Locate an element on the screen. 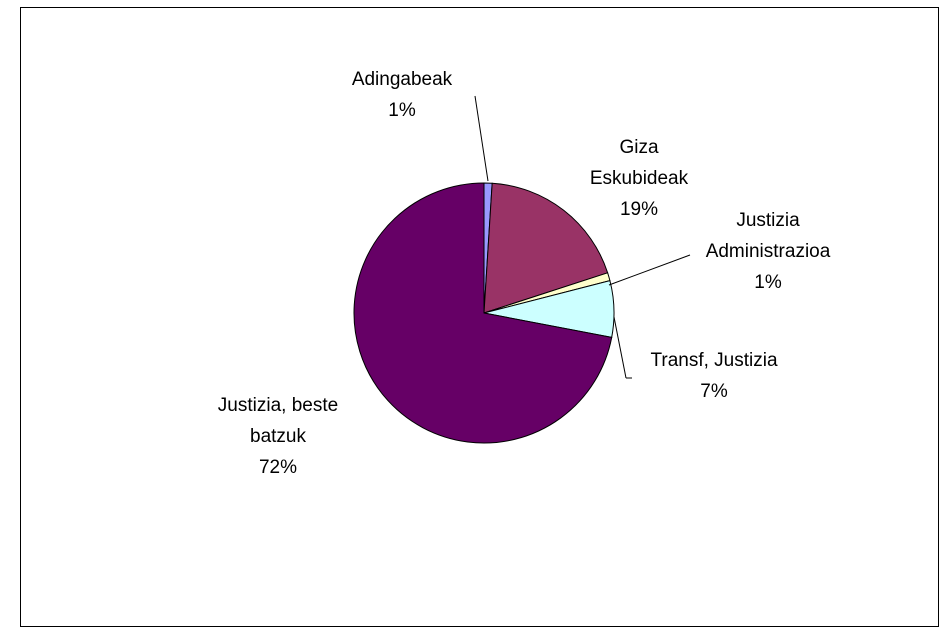  data-label-name-line: Adingabeak is located at coordinates (402, 79).